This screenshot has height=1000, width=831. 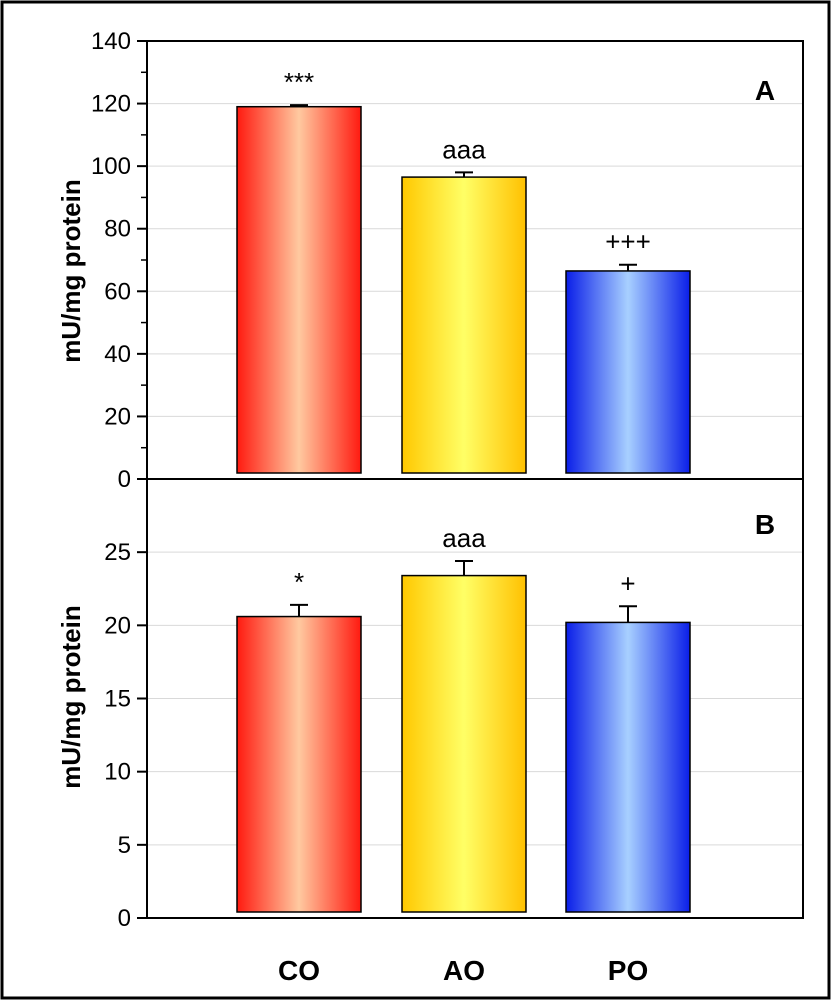 I want to click on panel-a-y-tick-label: 120, so click(x=111, y=104).